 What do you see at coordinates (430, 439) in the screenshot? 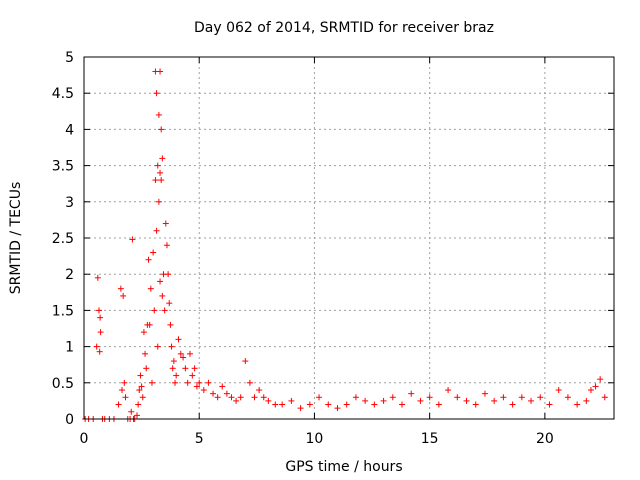
I see `x-tick-label: 15` at bounding box center [430, 439].